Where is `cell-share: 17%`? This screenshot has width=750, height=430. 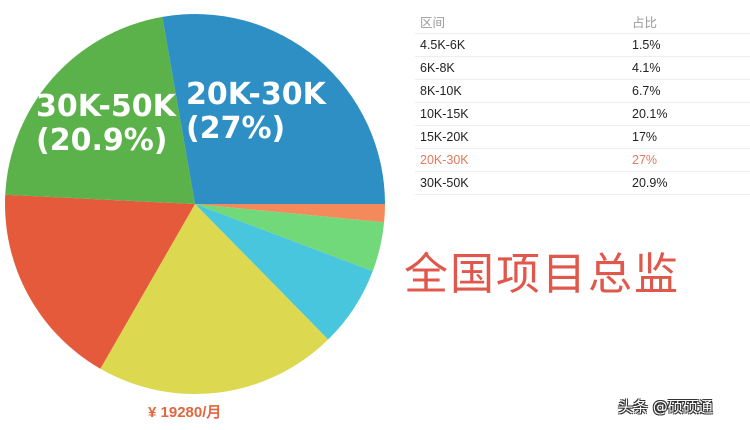
cell-share: 17% is located at coordinates (645, 137).